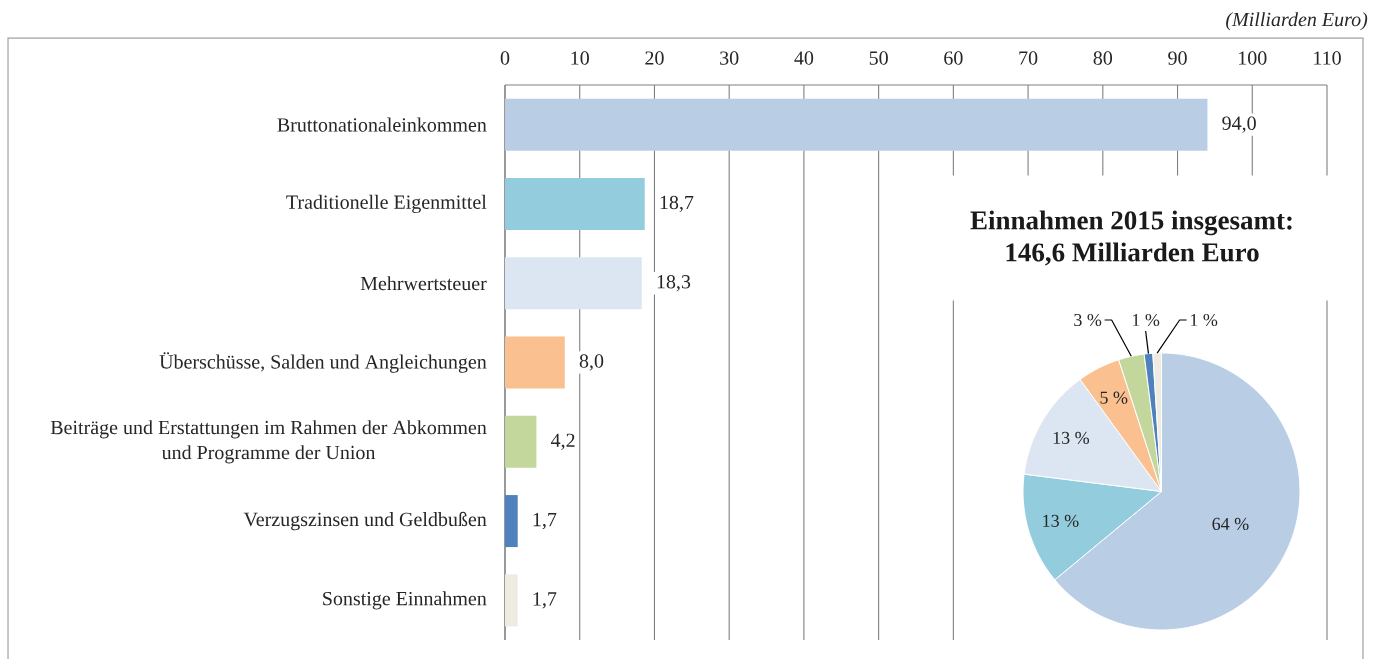 The image size is (1385, 659). Describe the element at coordinates (591, 362) in the screenshot. I see `data-label: 8,0` at that location.